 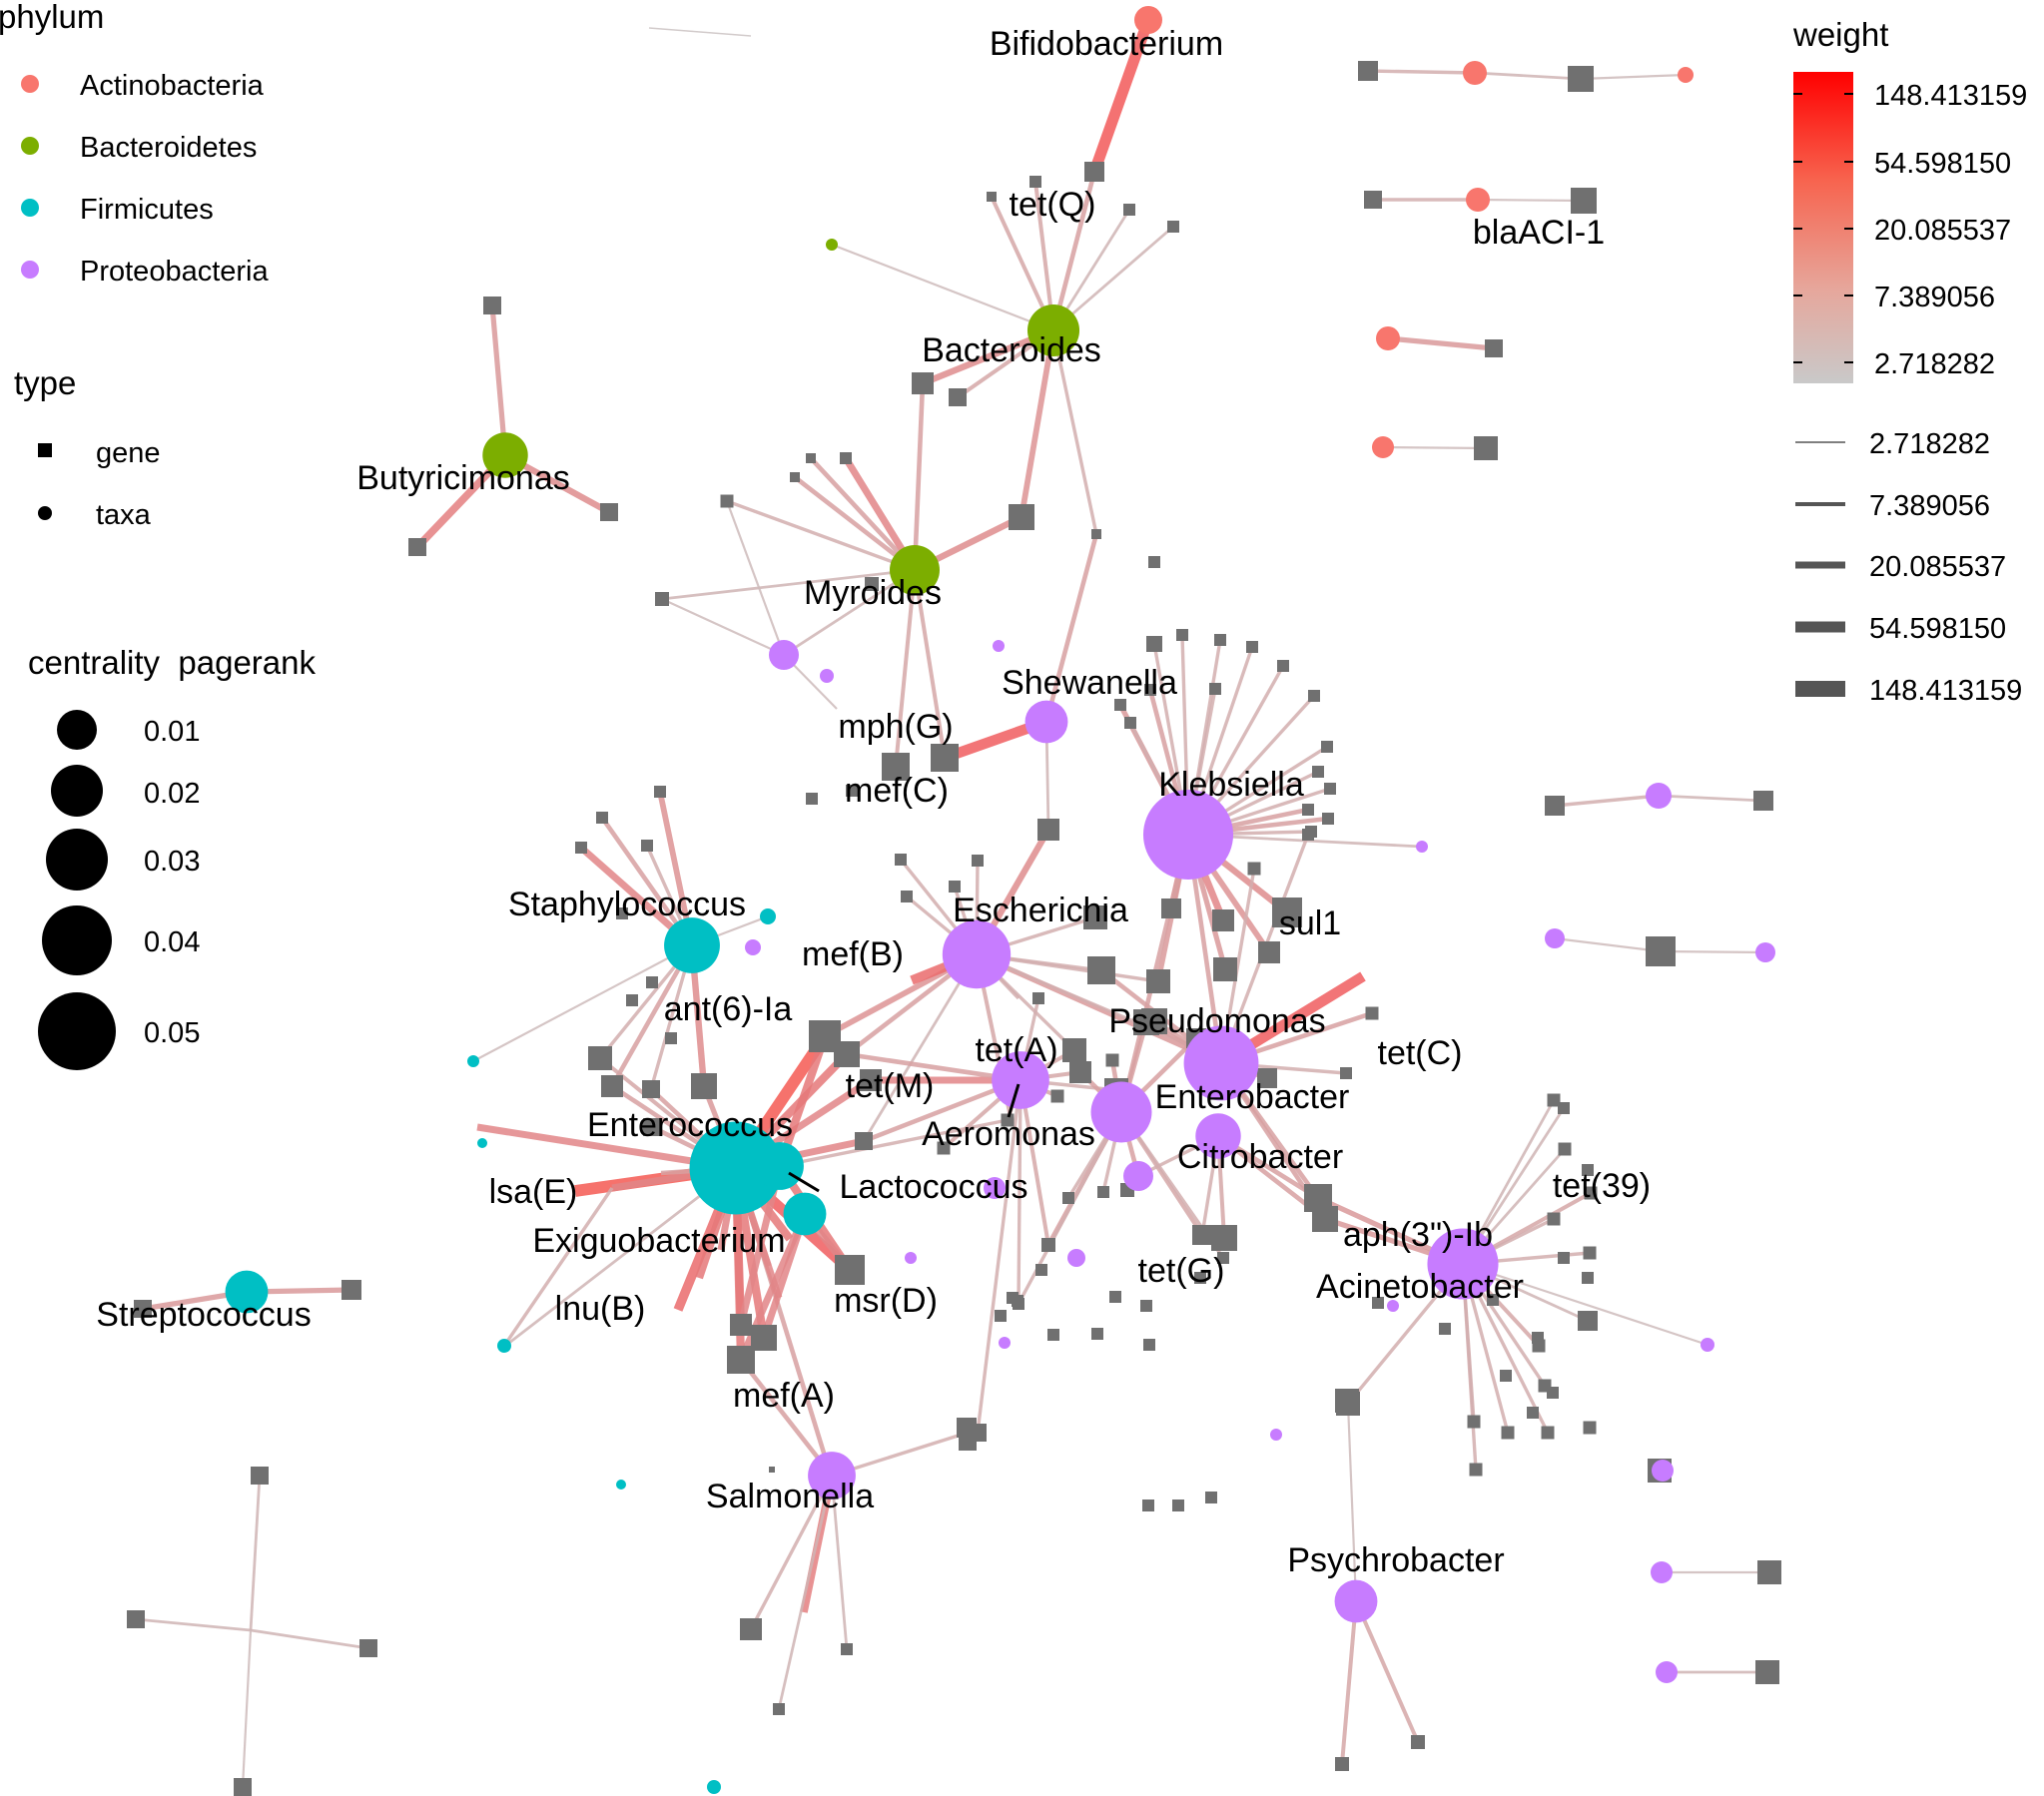 What do you see at coordinates (897, 791) in the screenshot?
I see `gene-label: mef(C)` at bounding box center [897, 791].